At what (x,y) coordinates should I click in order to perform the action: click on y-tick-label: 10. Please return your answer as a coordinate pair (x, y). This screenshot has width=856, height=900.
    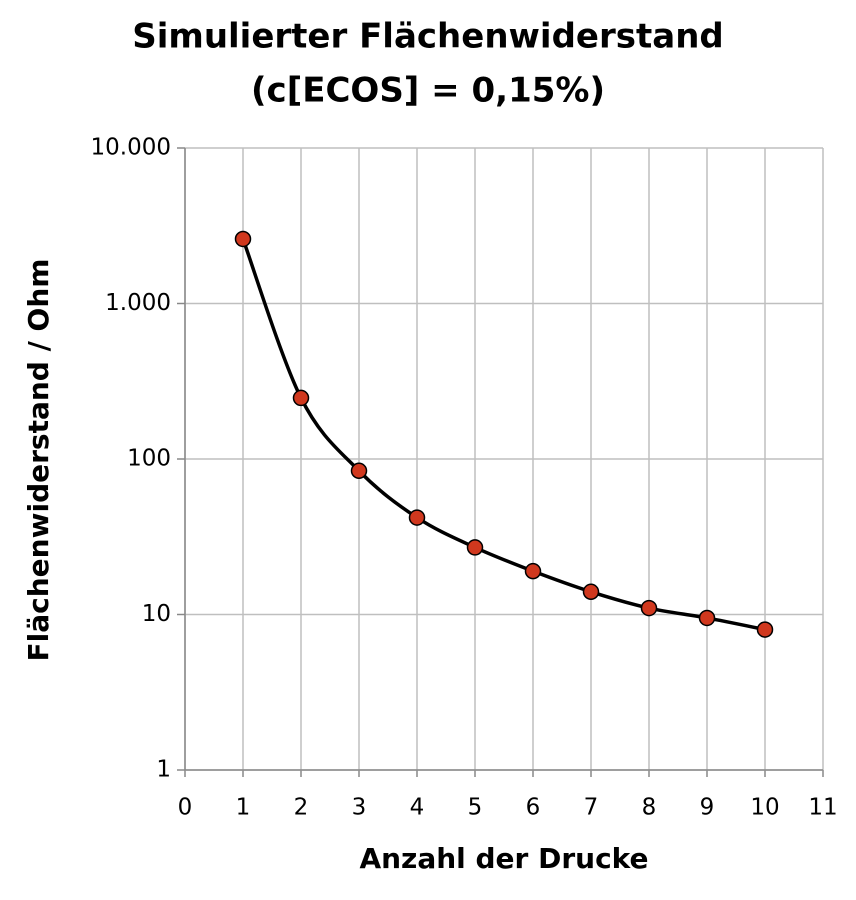
    Looking at the image, I should click on (156, 614).